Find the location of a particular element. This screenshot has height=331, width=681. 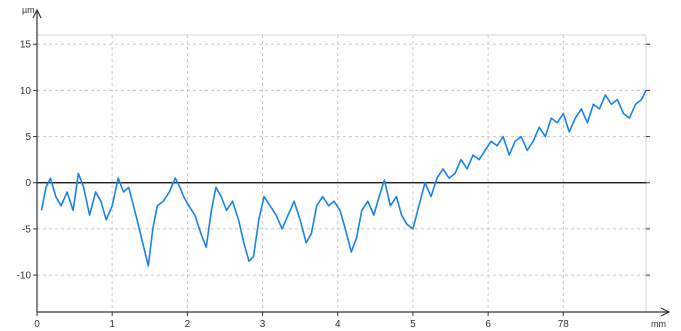

y-axis-arrow is located at coordinates (37, 13).